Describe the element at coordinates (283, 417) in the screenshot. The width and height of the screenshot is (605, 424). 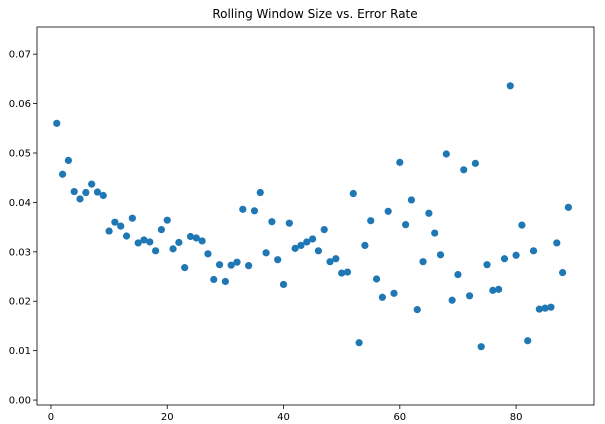
I see `x-tick-label: 40` at that location.